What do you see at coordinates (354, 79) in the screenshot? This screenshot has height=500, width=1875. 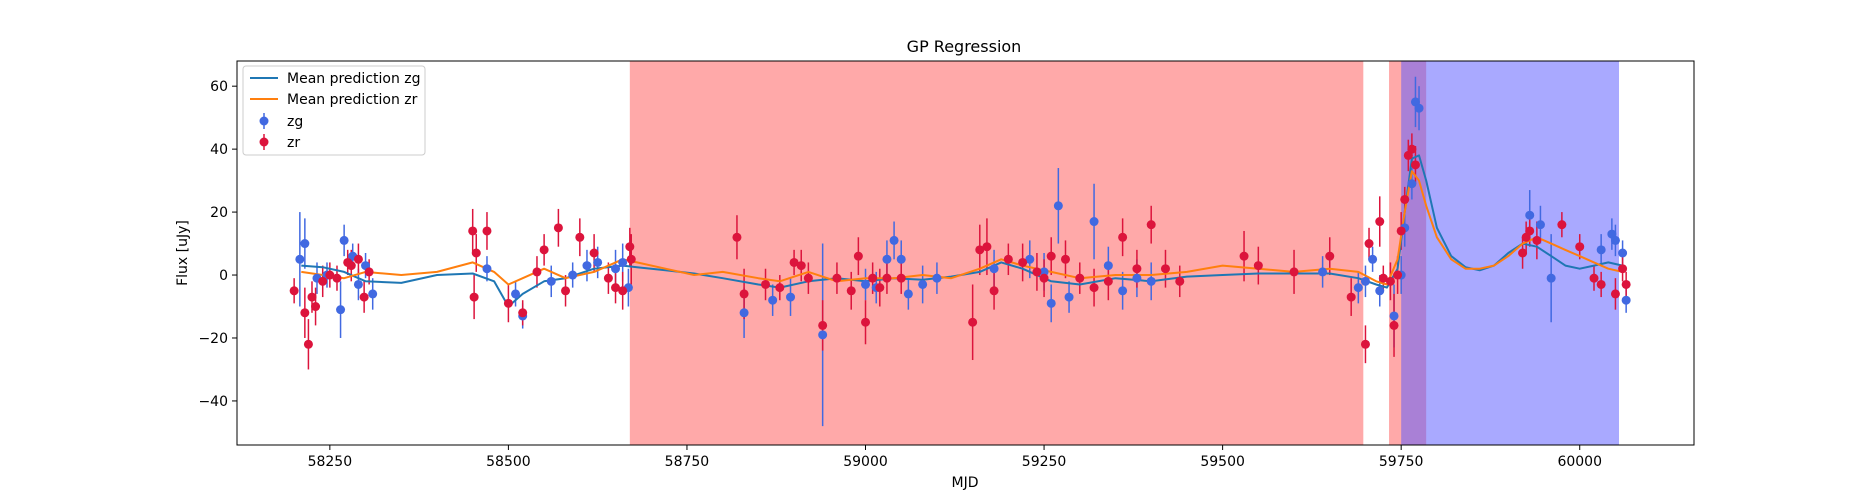 I see `legend-label-zg-line: Mean prediction zg` at bounding box center [354, 79].